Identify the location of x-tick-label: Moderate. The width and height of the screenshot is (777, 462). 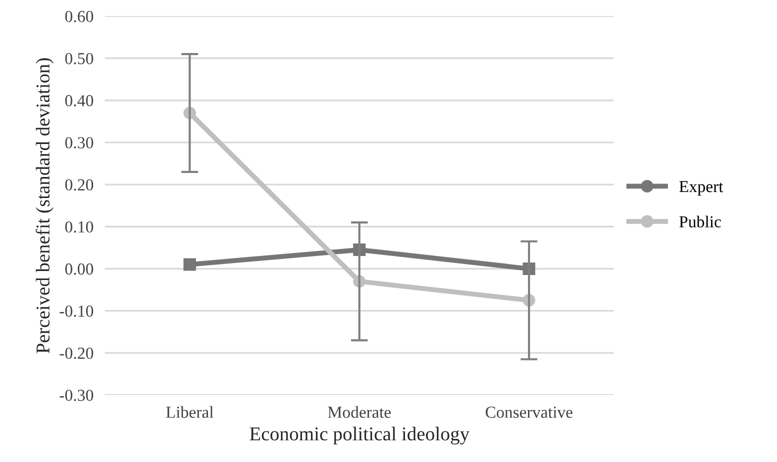
(359, 412).